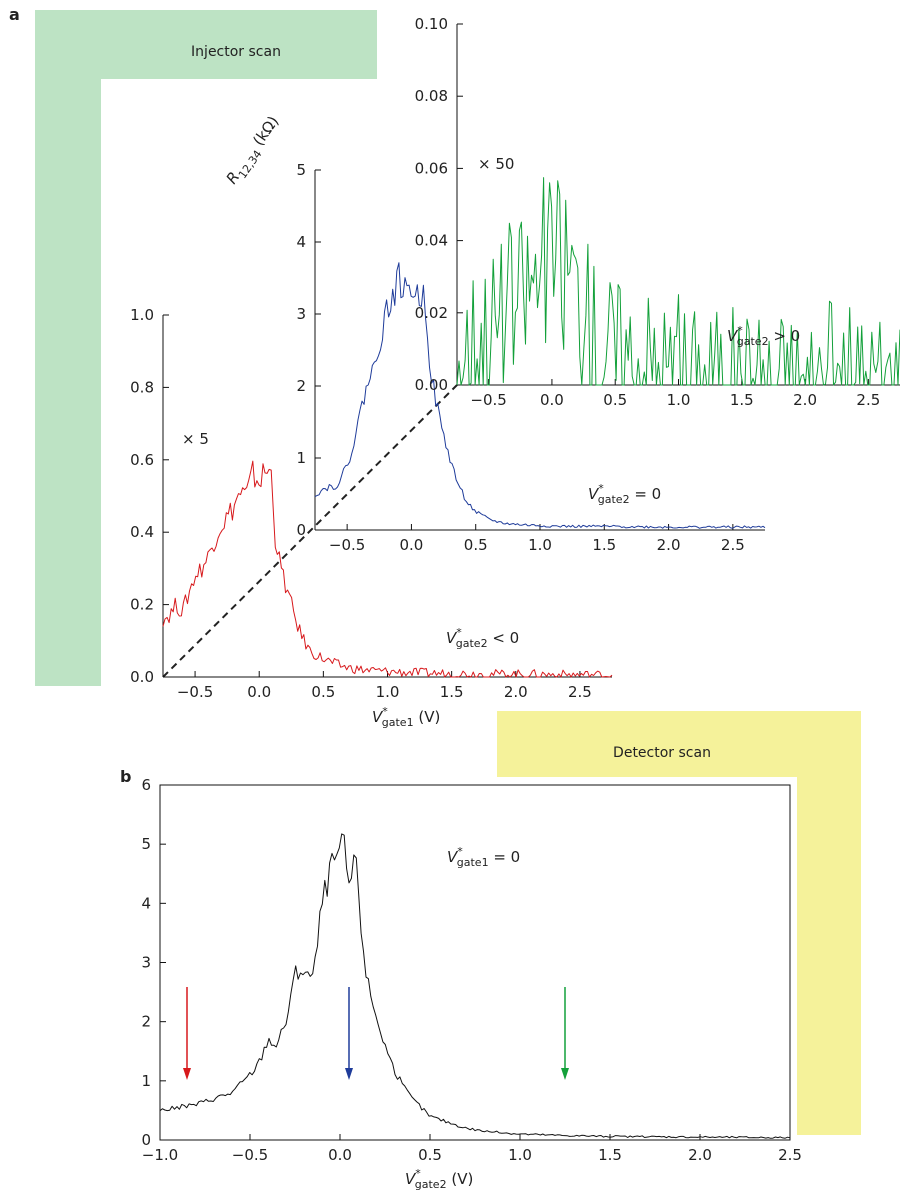 This screenshot has width=900, height=1197. What do you see at coordinates (236, 52) in the screenshot?
I see `injector-scan-label: Injector scan` at bounding box center [236, 52].